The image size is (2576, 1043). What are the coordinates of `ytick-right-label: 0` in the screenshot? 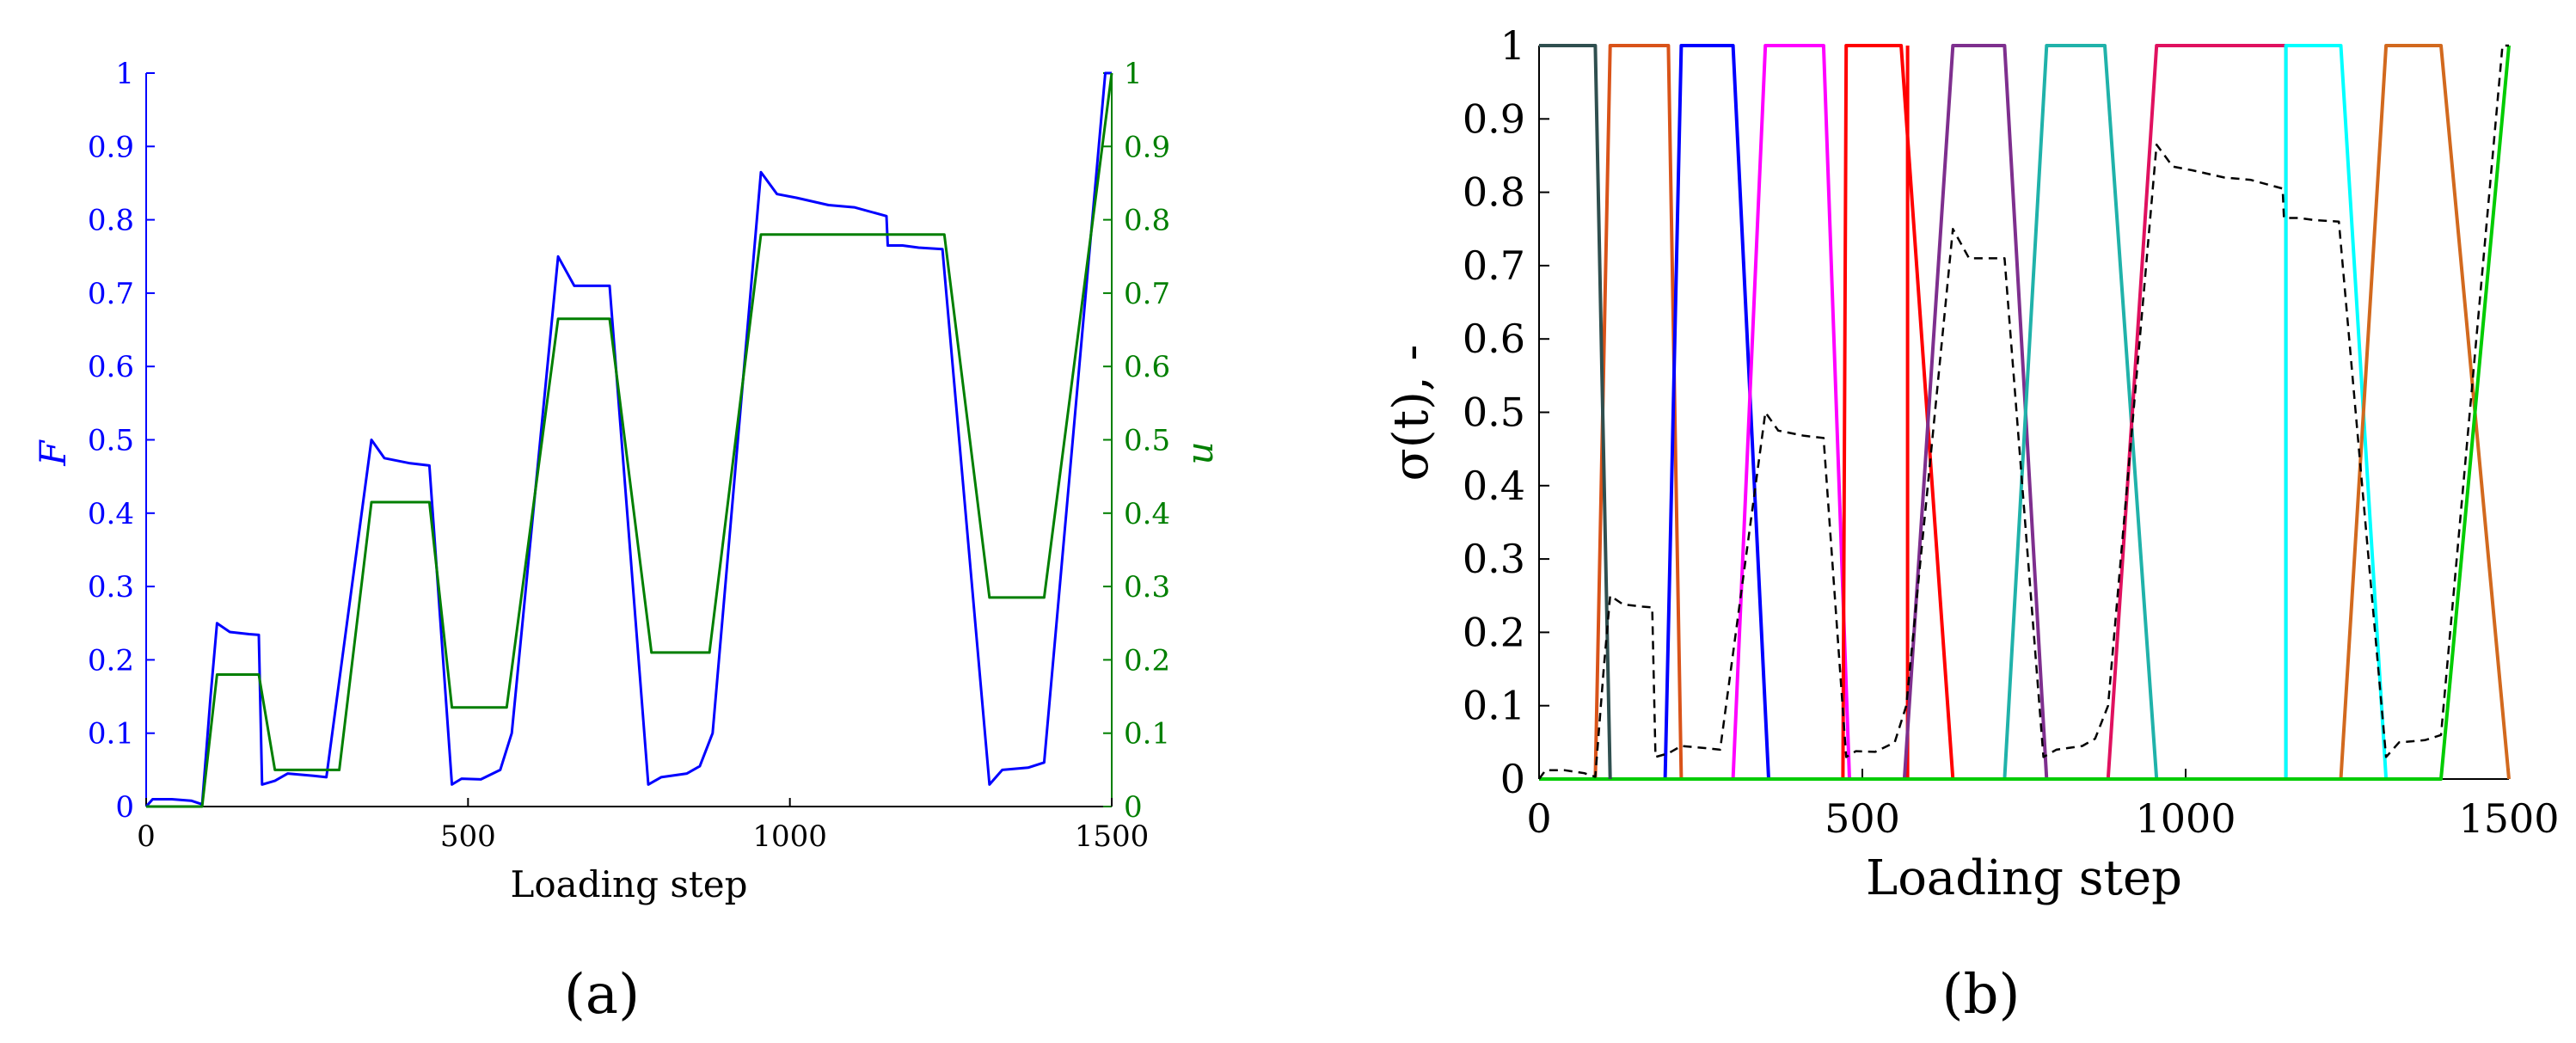 It's located at (1133, 807).